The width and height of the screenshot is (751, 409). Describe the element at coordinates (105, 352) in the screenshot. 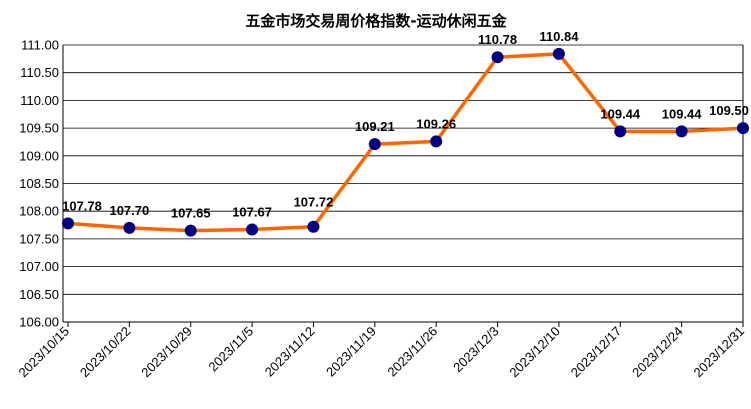

I see `x-tick-label: 2023/10/22` at that location.